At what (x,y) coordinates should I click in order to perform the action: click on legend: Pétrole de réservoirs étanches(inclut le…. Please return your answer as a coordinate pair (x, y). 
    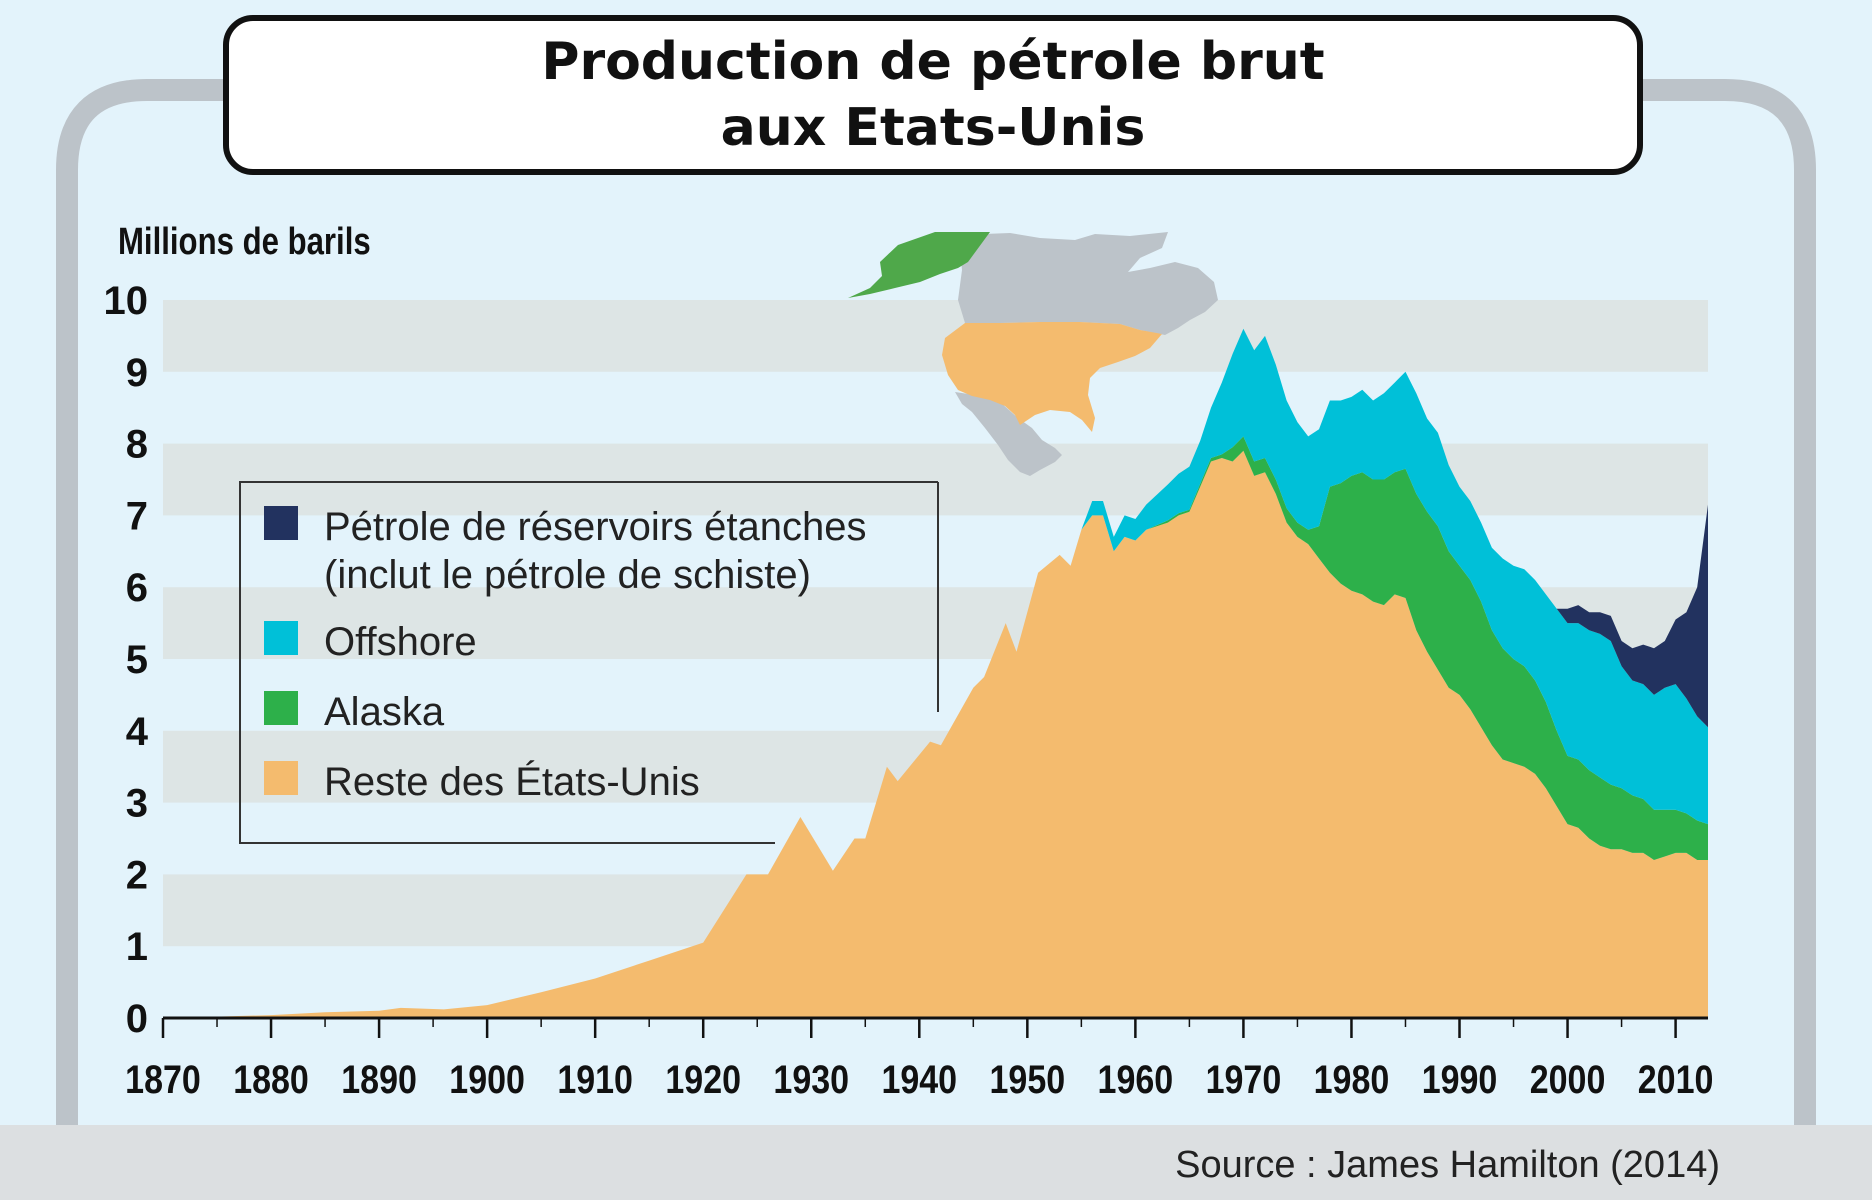
    Looking at the image, I should click on (589, 662).